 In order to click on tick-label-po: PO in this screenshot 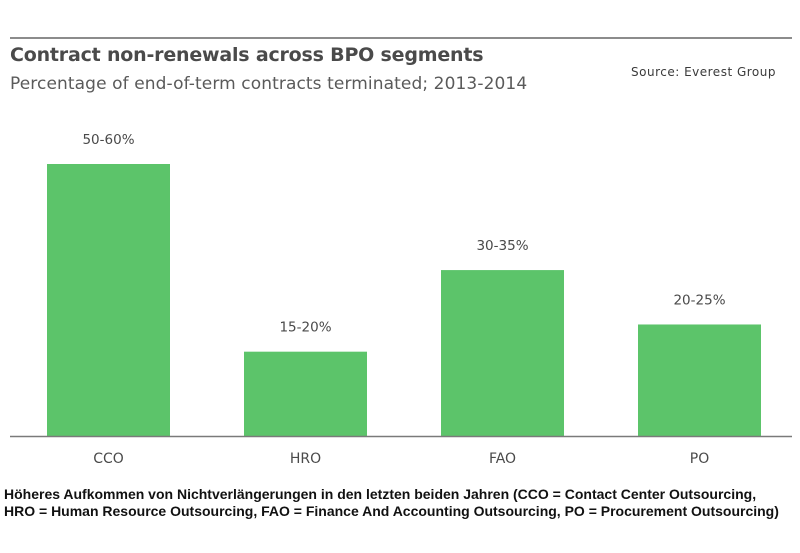, I will do `click(699, 459)`.